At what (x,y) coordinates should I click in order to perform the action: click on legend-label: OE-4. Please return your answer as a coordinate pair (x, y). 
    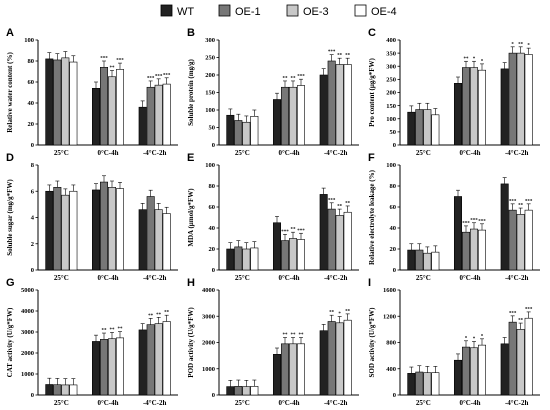
    Looking at the image, I should click on (384, 12).